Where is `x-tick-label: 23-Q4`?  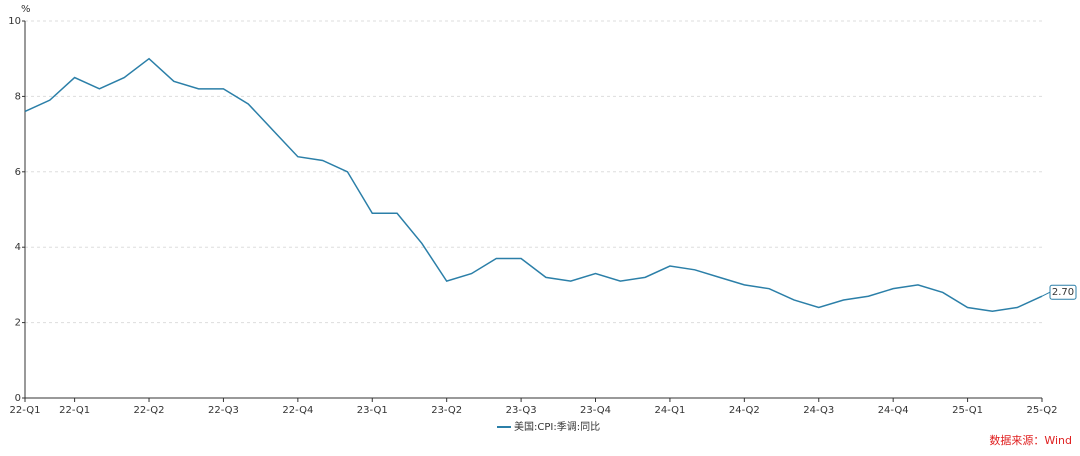 x-tick-label: 23-Q4 is located at coordinates (595, 410).